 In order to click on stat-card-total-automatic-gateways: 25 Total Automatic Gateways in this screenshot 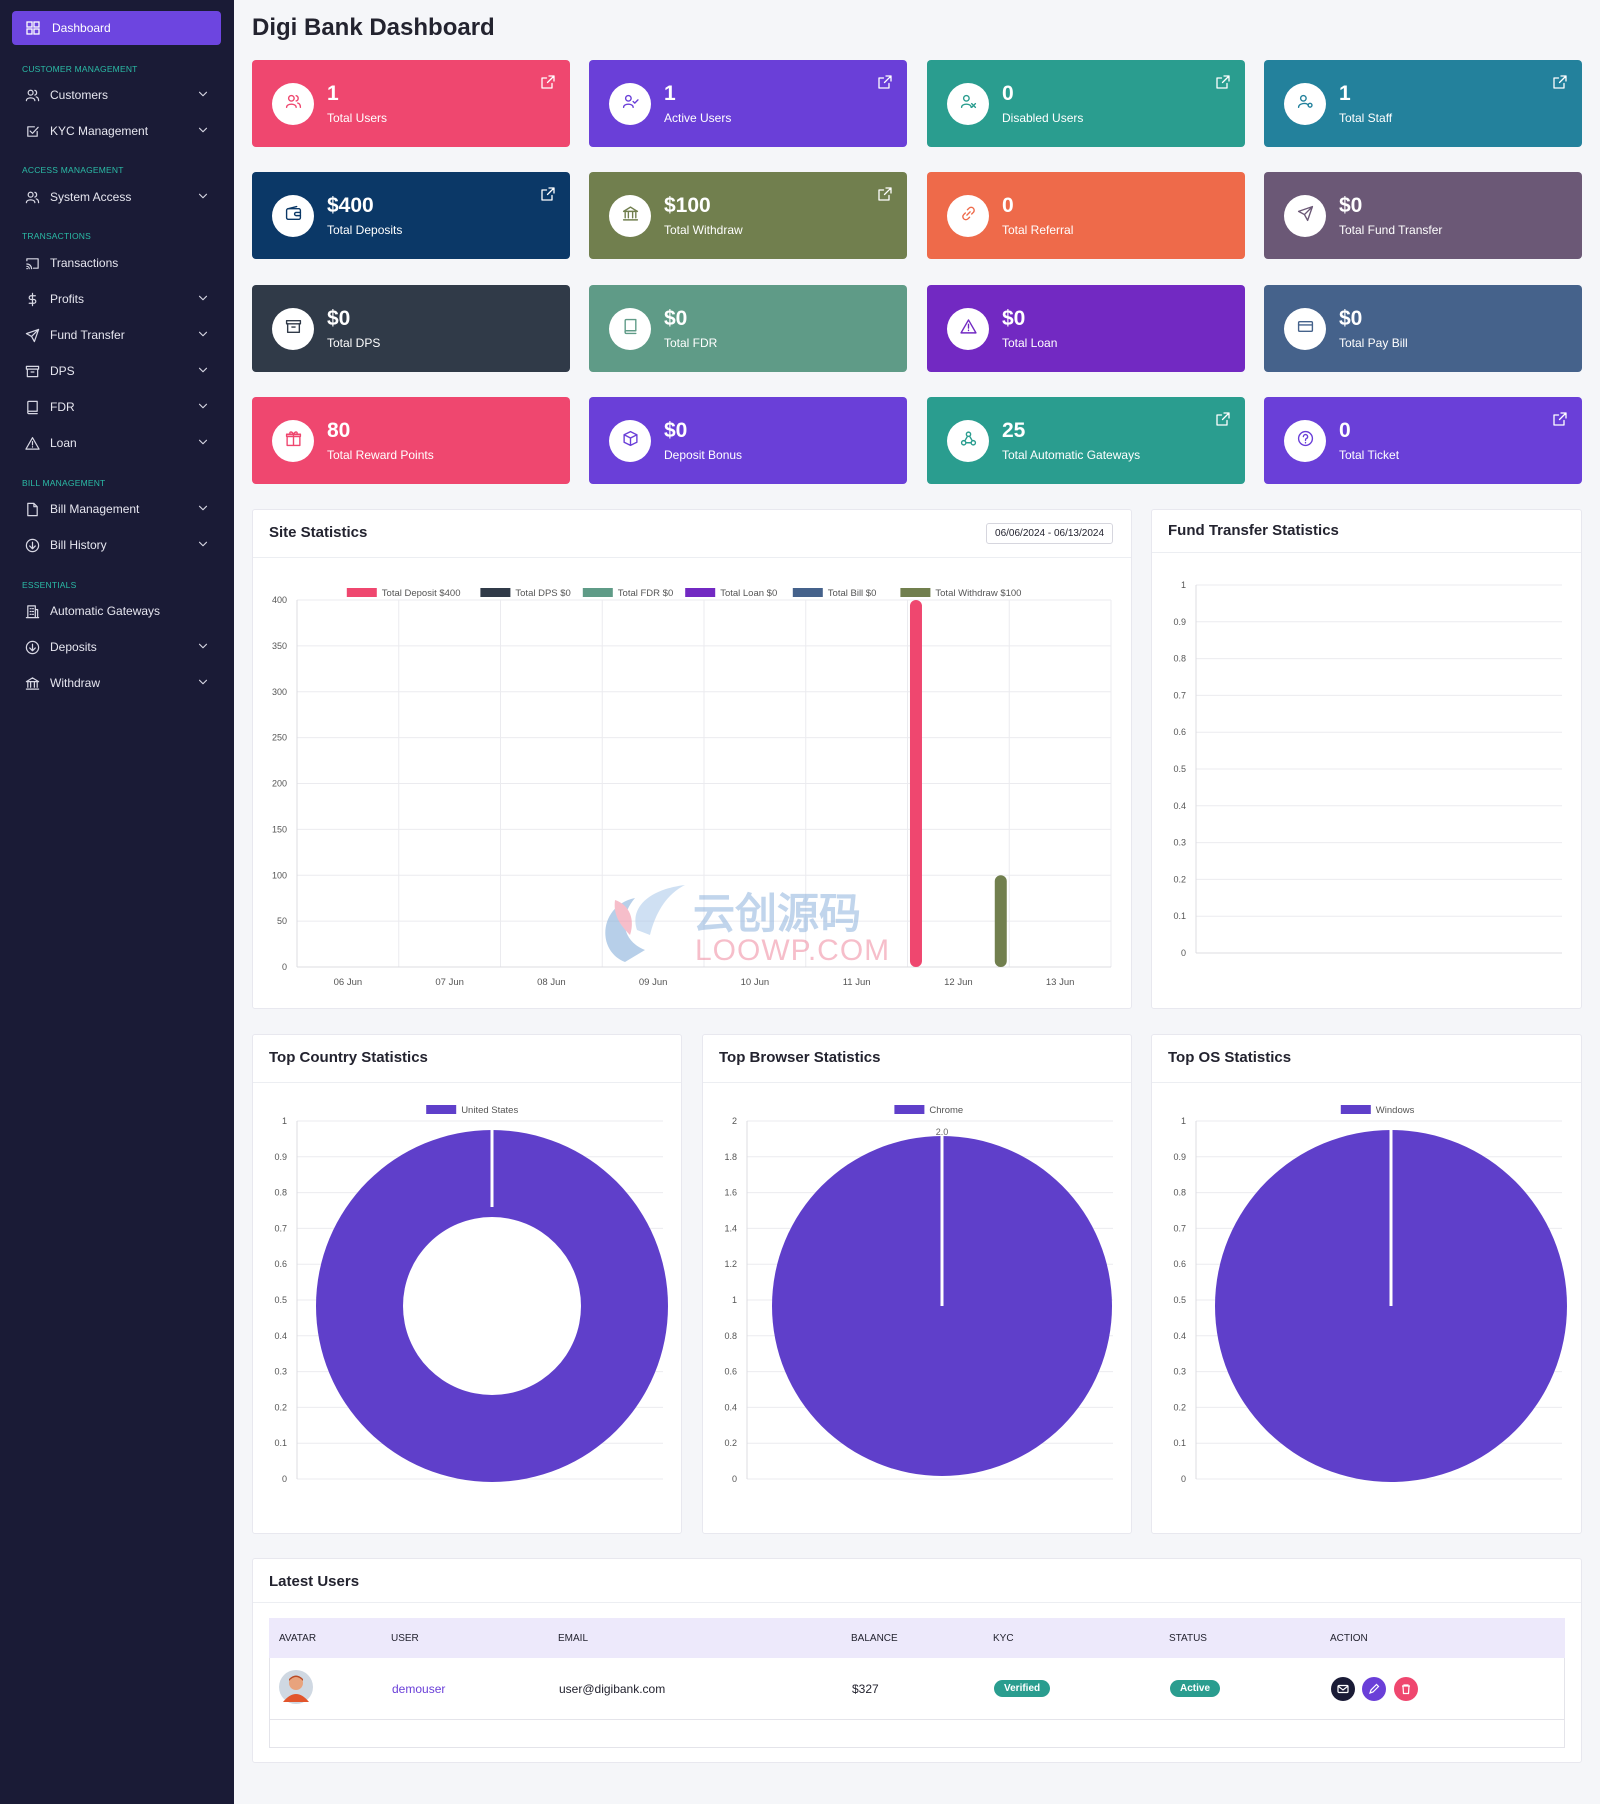, I will do `click(1086, 440)`.